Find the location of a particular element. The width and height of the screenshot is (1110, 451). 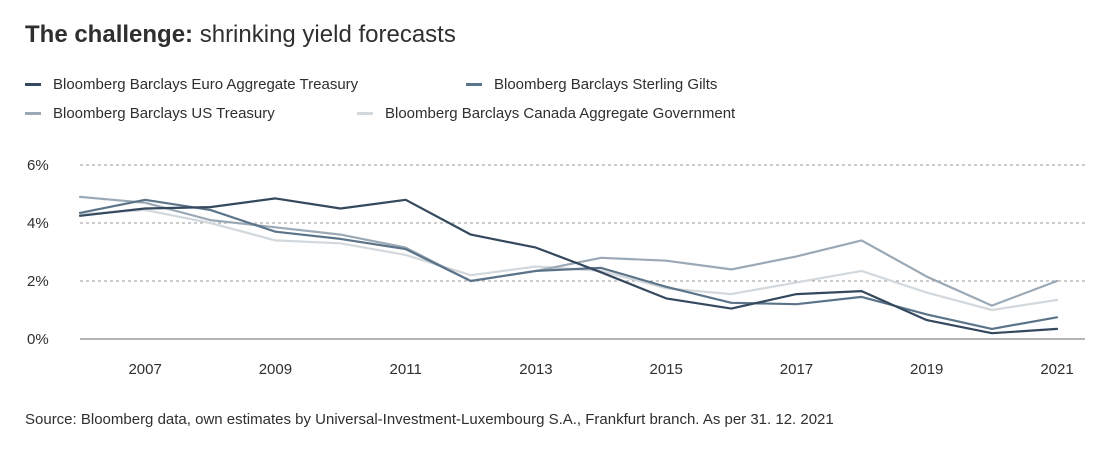

chart-title-light: shrinking yield forecasts is located at coordinates (327, 34).